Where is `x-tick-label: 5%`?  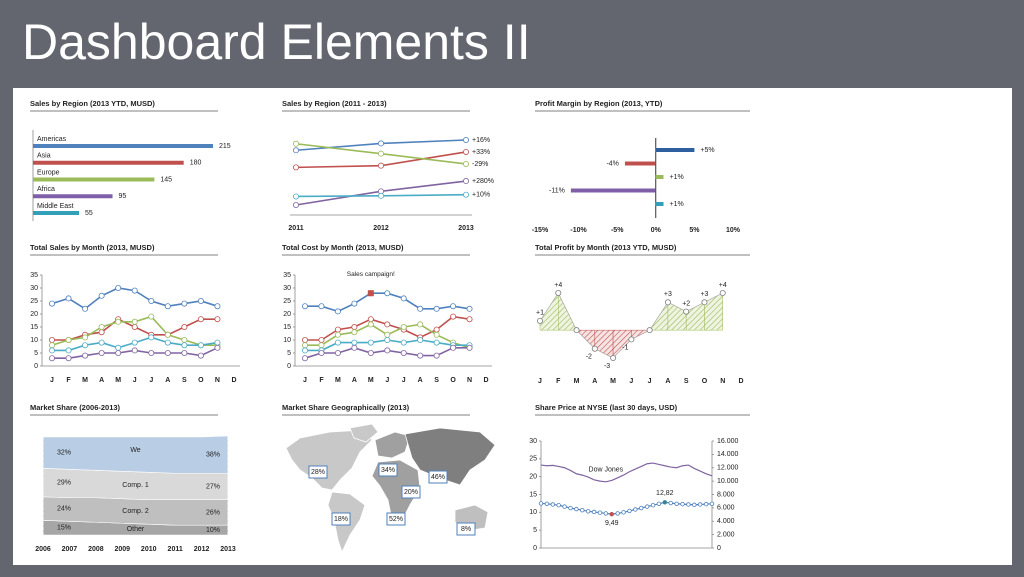 x-tick-label: 5% is located at coordinates (694, 230).